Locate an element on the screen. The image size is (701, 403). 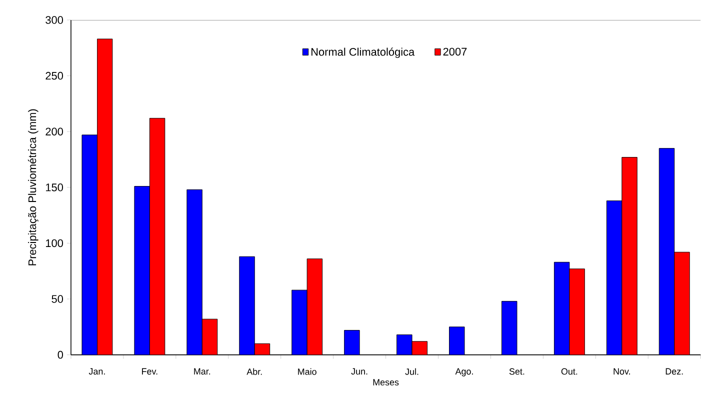
x-tick-label: Out. is located at coordinates (569, 371).